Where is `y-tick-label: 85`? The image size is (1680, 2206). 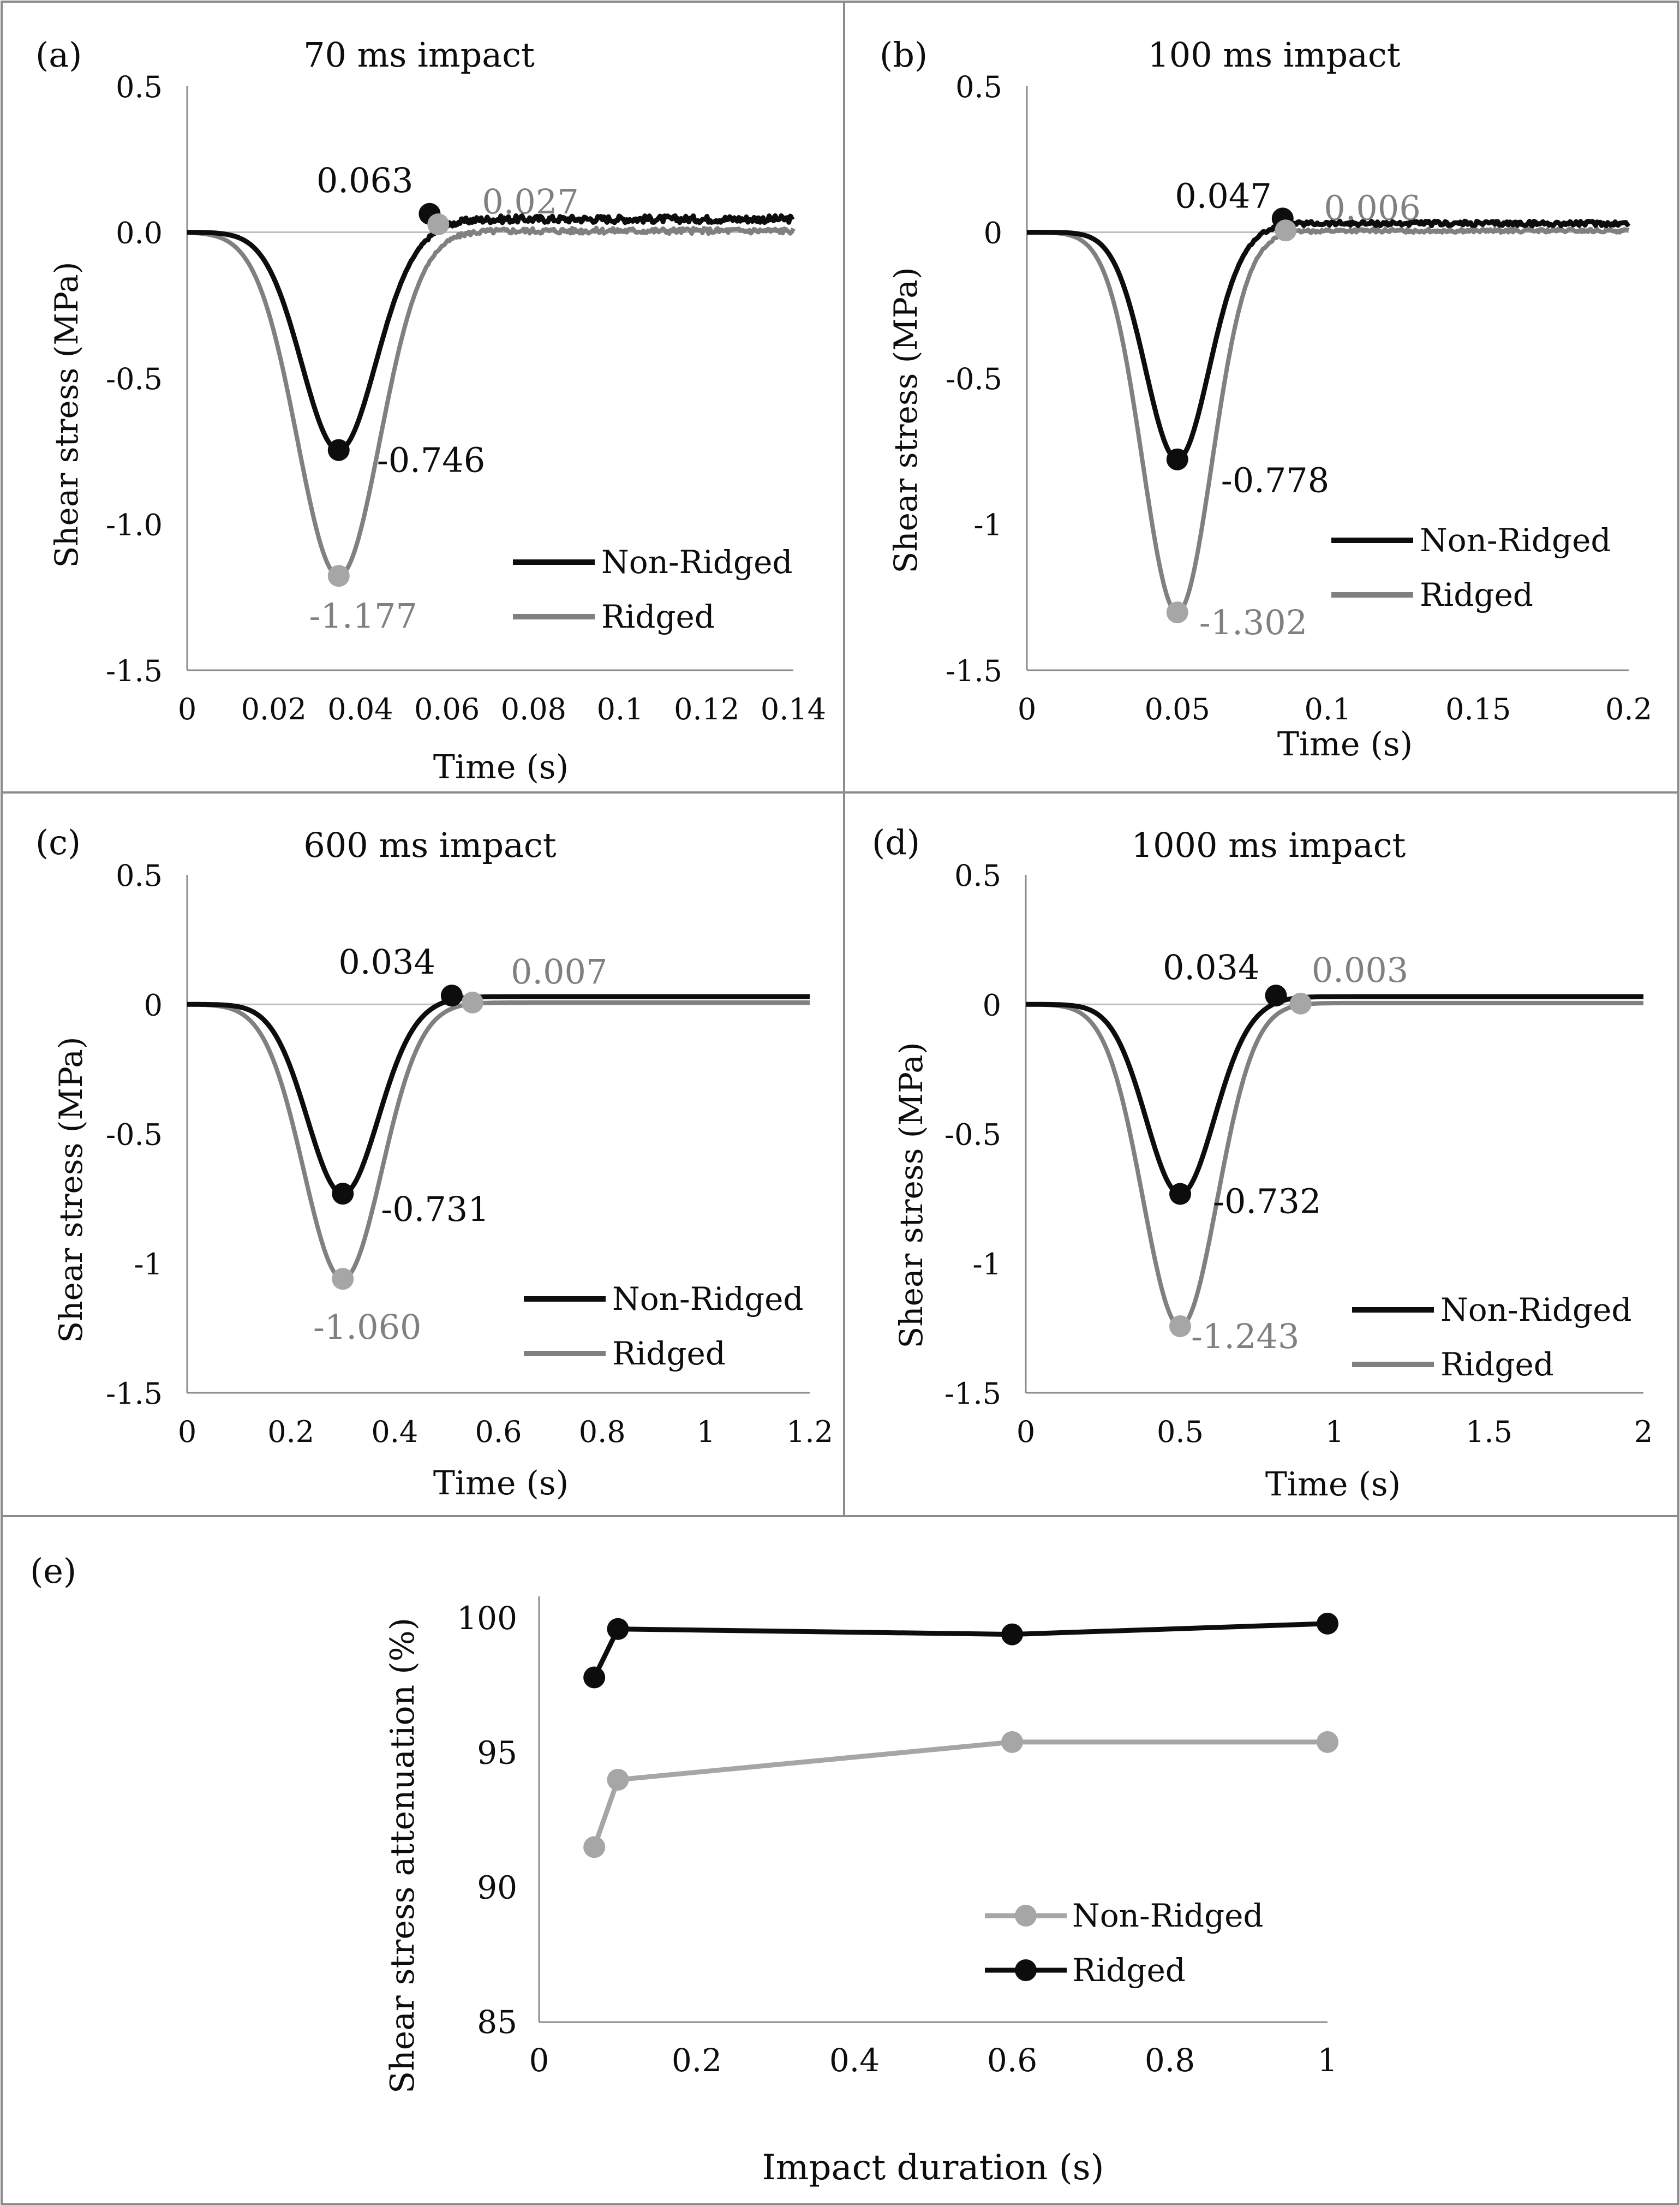
y-tick-label: 85 is located at coordinates (497, 2022).